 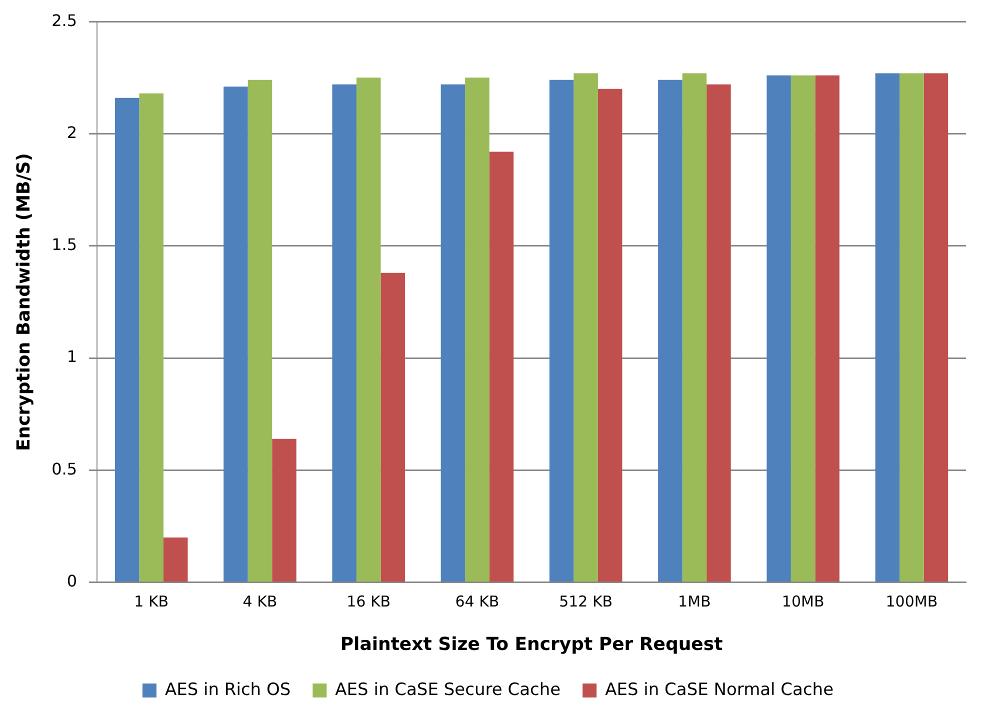 What do you see at coordinates (65, 244) in the screenshot?
I see `y-tick-label: 1.5` at bounding box center [65, 244].